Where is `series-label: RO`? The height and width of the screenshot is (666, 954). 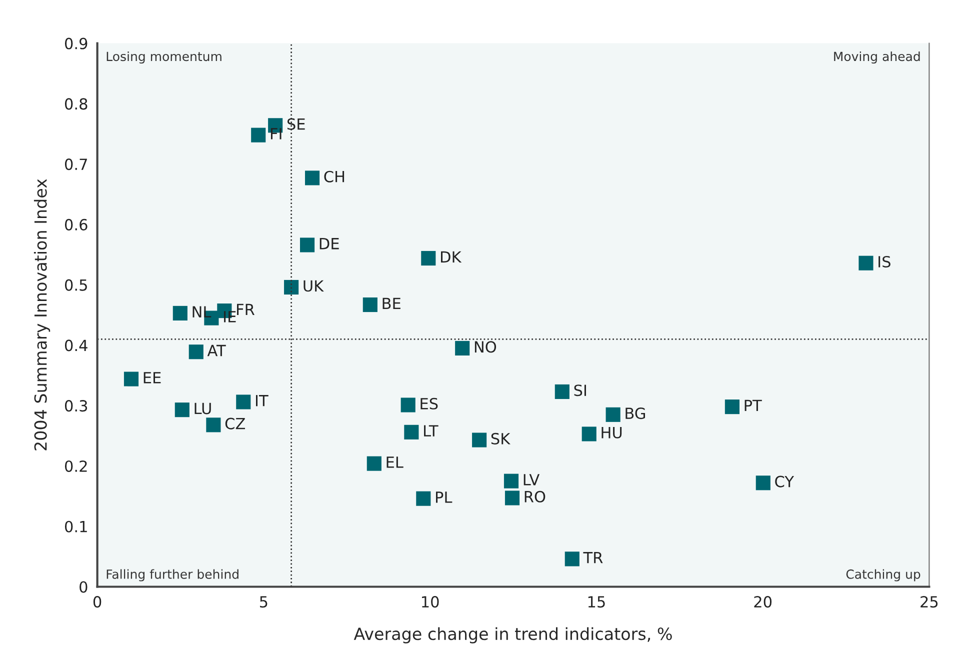 series-label: RO is located at coordinates (535, 496).